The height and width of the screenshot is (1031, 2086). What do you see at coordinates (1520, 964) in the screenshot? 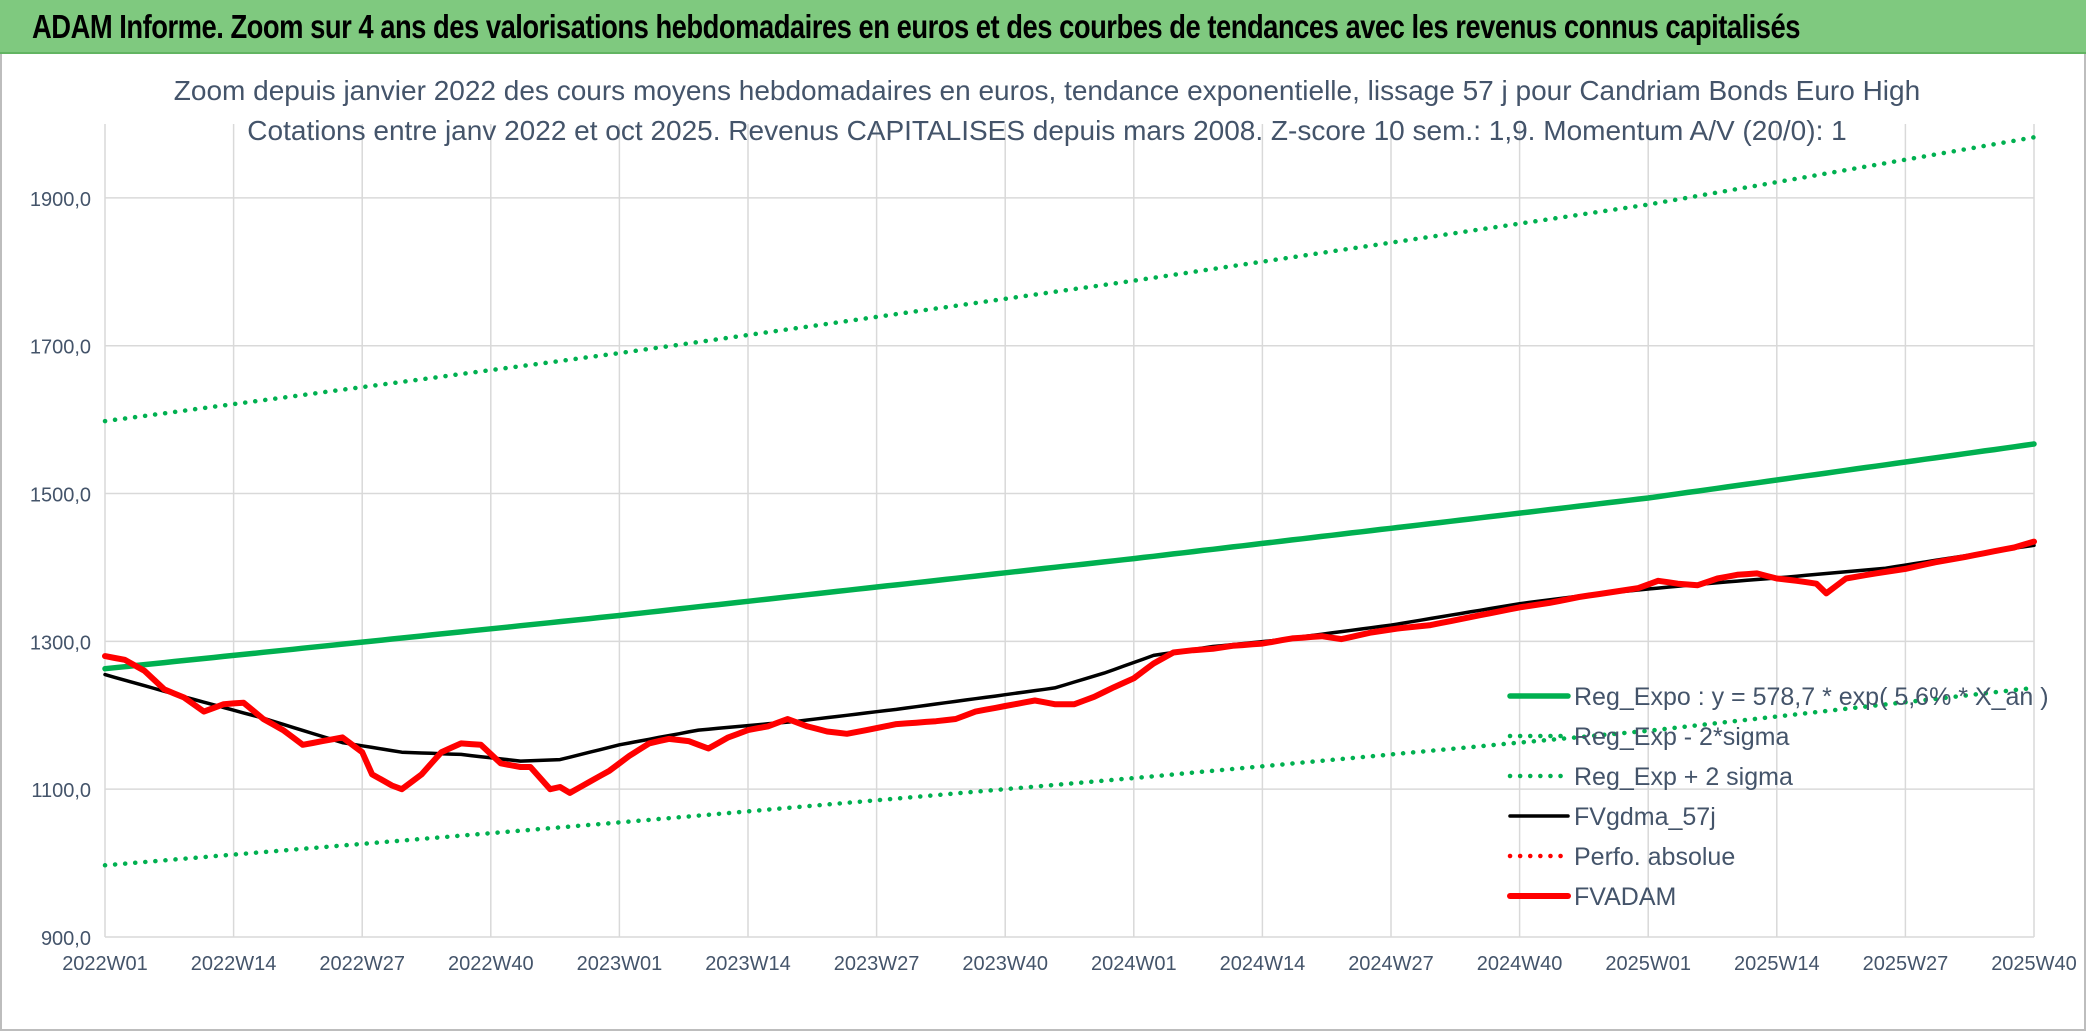
I see `x-tick-label: 2024W40` at bounding box center [1520, 964].